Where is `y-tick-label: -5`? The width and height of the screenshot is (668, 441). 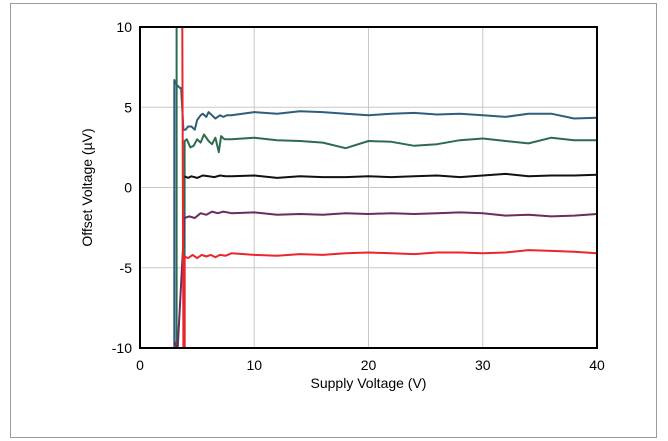 y-tick-label: -5 is located at coordinates (126, 268).